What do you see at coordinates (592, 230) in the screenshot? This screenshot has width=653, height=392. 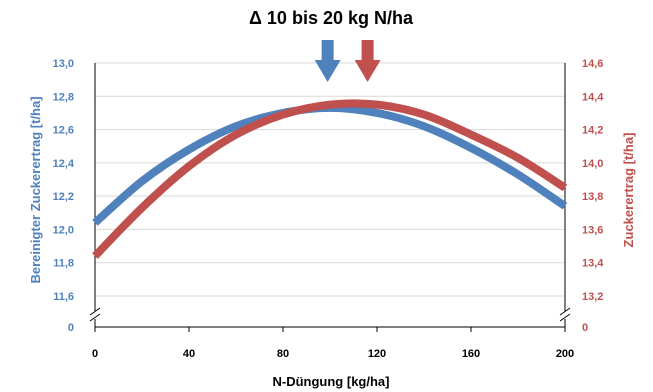 I see `y-right-tick-label: 13,6` at bounding box center [592, 230].